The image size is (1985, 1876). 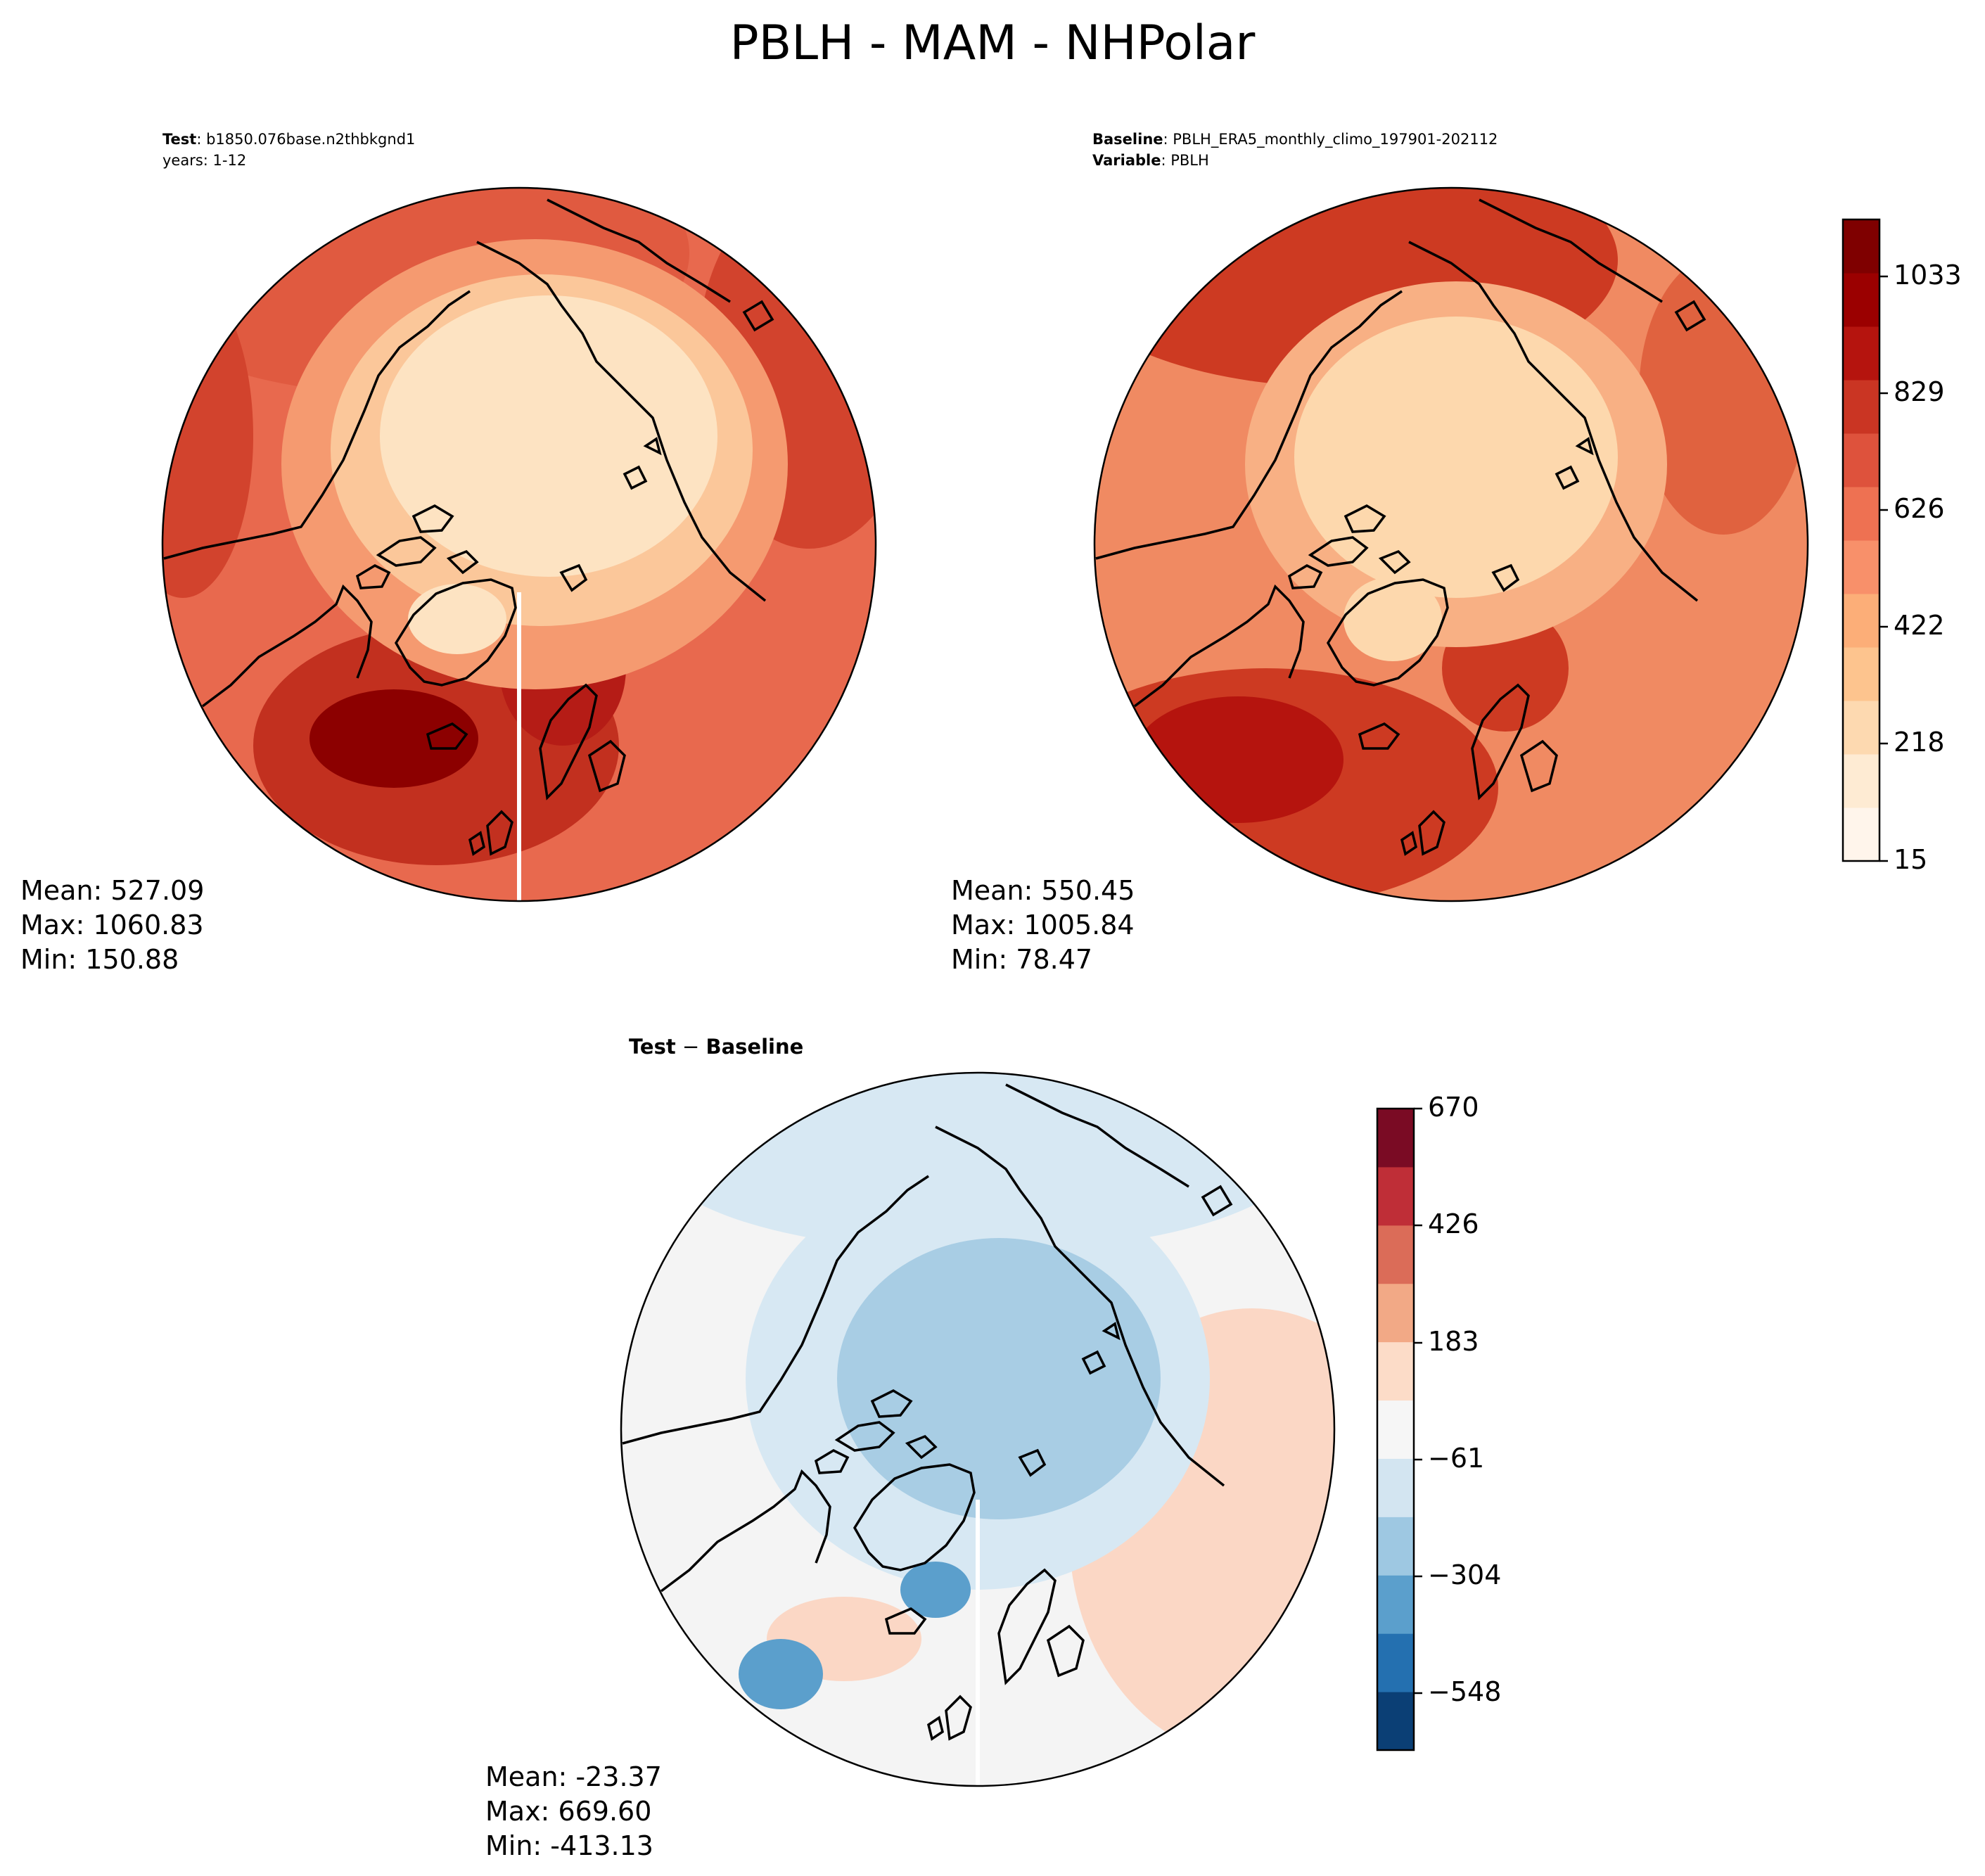 I want to click on main-colorbar-tick-label: 218, so click(x=1920, y=742).